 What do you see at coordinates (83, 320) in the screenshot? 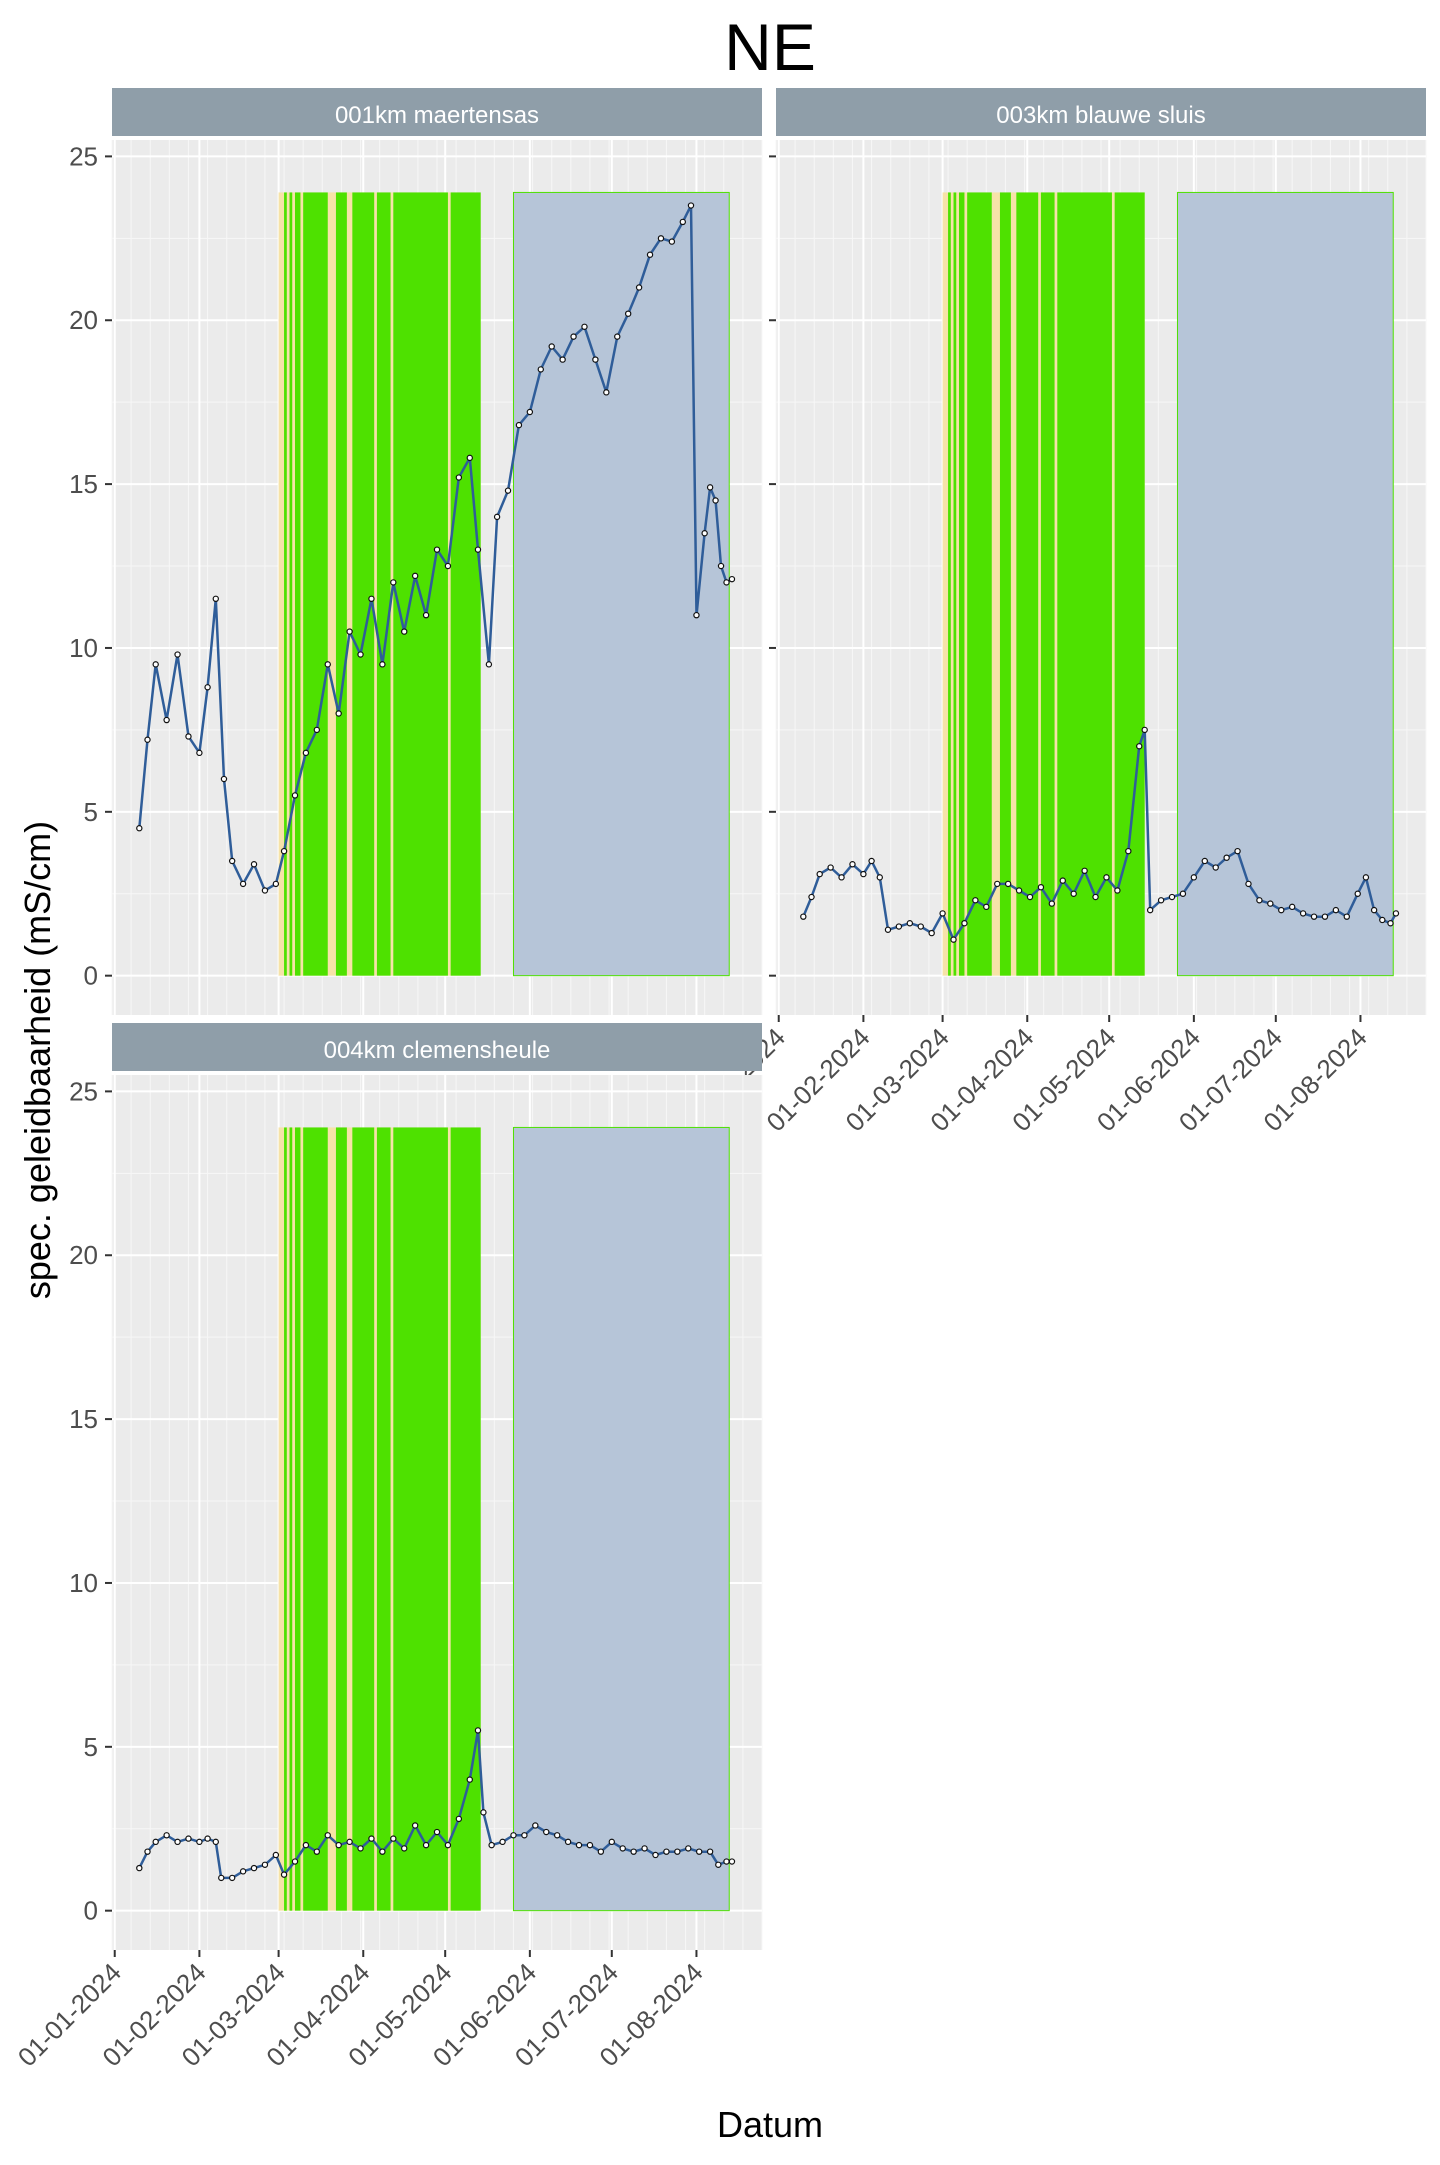
I see `y-tick-label: 20` at bounding box center [83, 320].